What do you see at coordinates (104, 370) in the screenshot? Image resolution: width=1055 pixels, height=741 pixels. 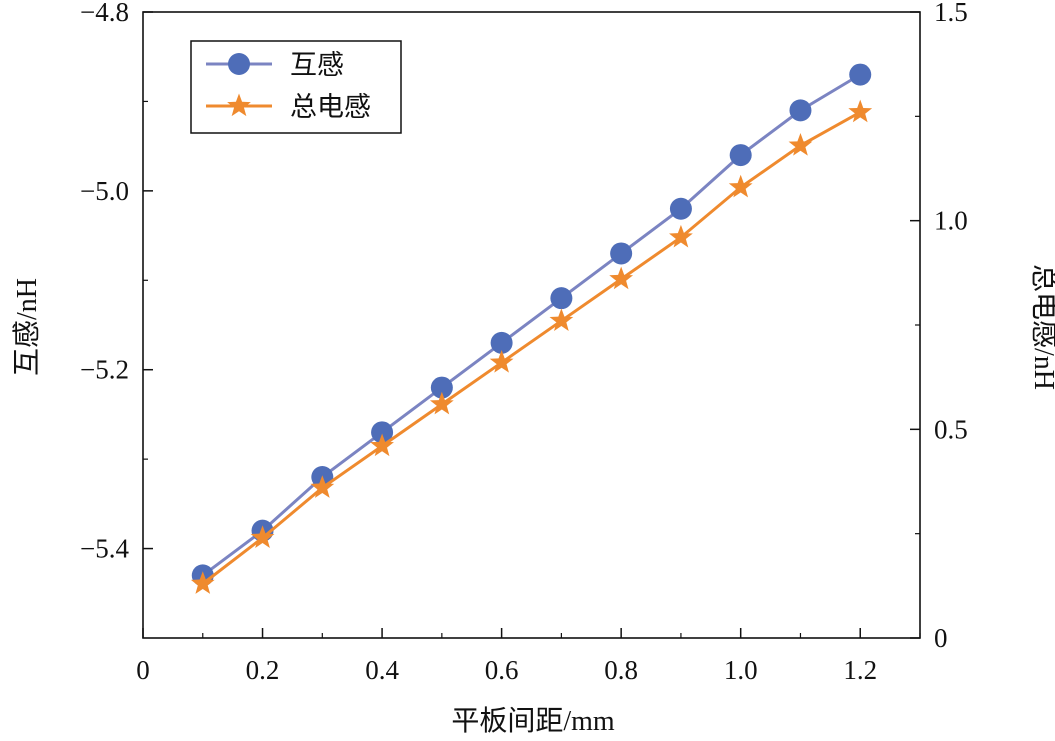 I see `y-left-tick-label: −5.2` at bounding box center [104, 370].